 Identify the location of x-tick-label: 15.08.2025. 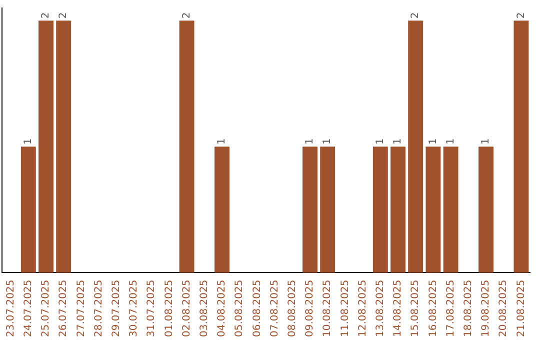
(416, 309).